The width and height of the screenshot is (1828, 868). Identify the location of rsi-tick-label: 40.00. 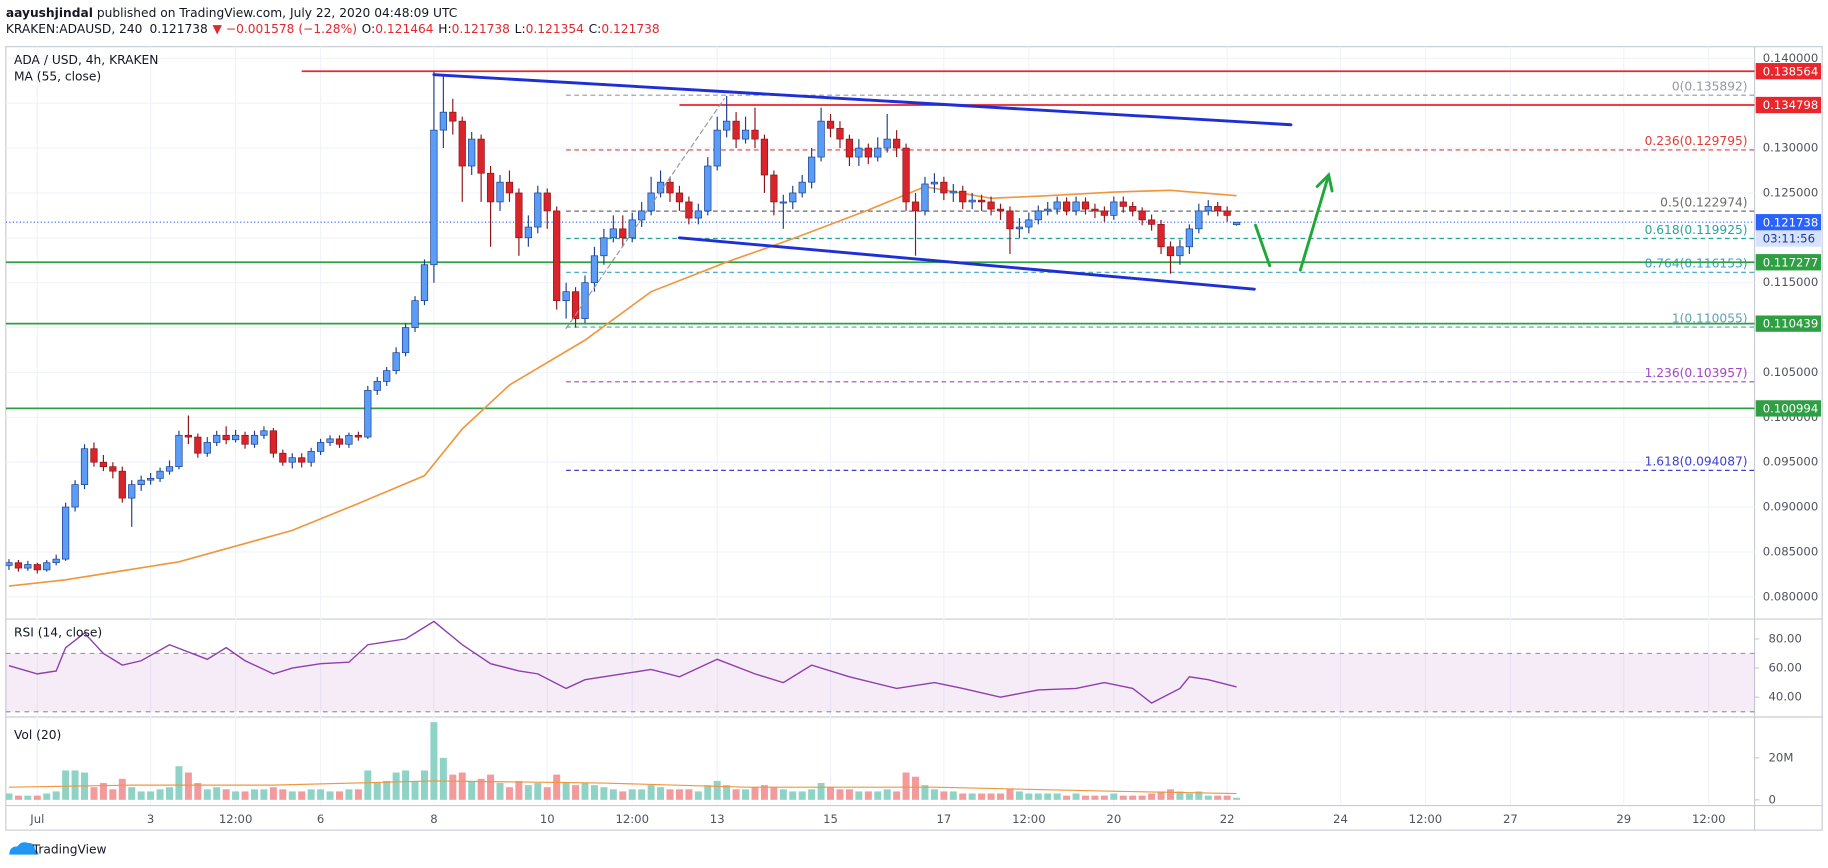
(1785, 697).